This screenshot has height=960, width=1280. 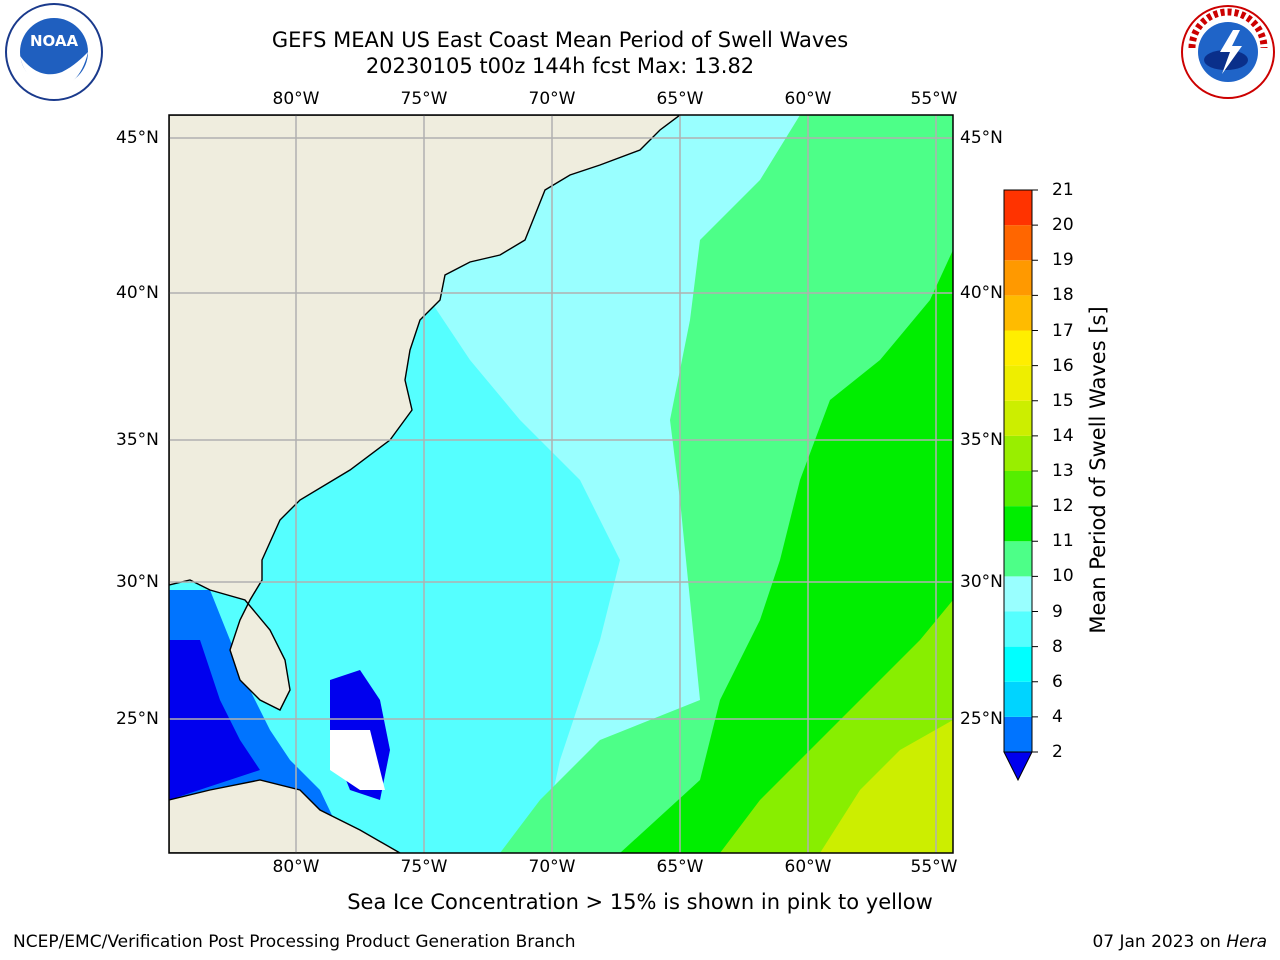 What do you see at coordinates (680, 99) in the screenshot?
I see `lon-label-top: 65°W` at bounding box center [680, 99].